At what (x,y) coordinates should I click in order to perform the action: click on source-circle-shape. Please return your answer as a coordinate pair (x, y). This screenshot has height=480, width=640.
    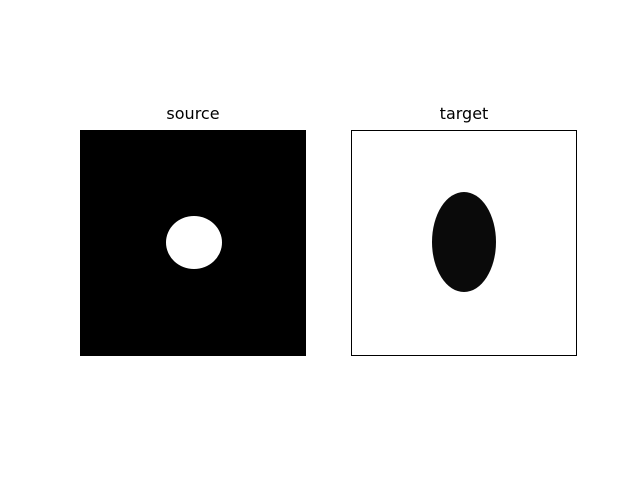
    Looking at the image, I should click on (194, 242).